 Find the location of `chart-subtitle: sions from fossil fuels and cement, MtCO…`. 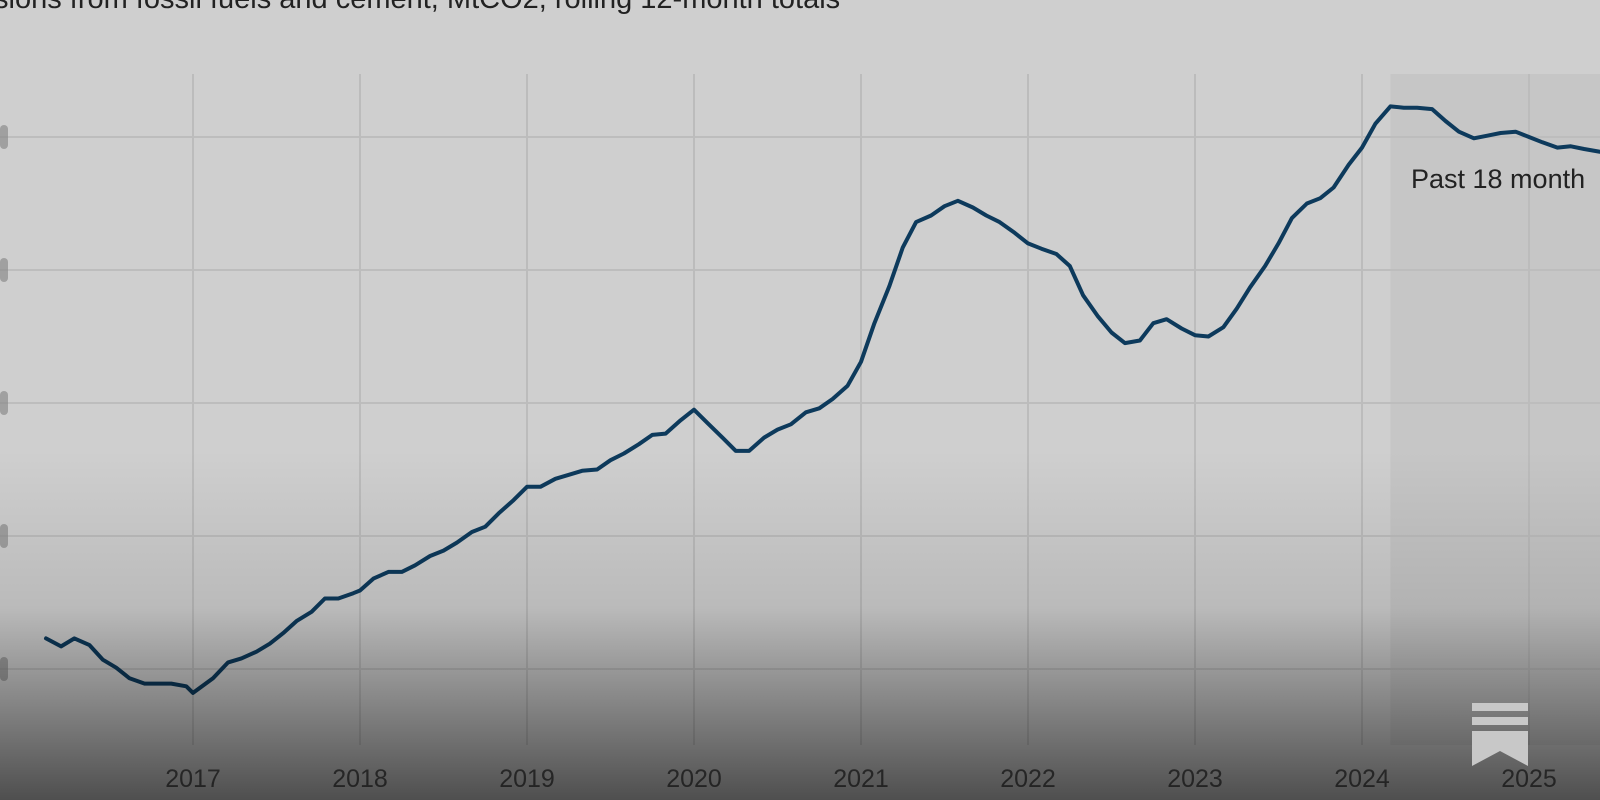

chart-subtitle: sions from fossil fuels and cement, MtCO… is located at coordinates (420, 7).